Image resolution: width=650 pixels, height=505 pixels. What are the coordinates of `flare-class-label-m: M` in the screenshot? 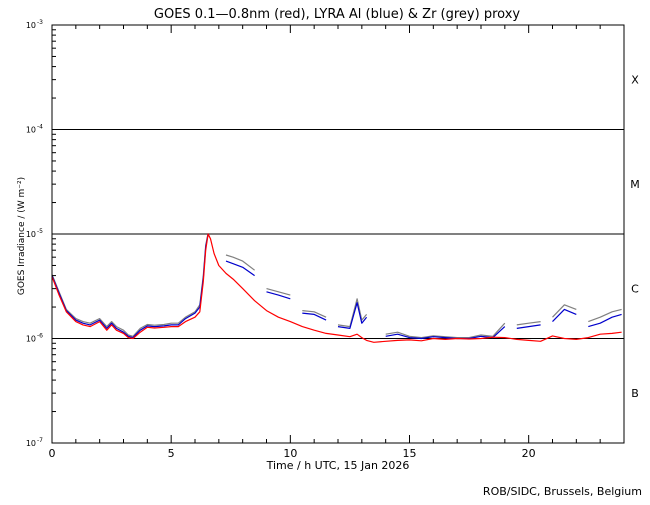 It's located at (635, 184).